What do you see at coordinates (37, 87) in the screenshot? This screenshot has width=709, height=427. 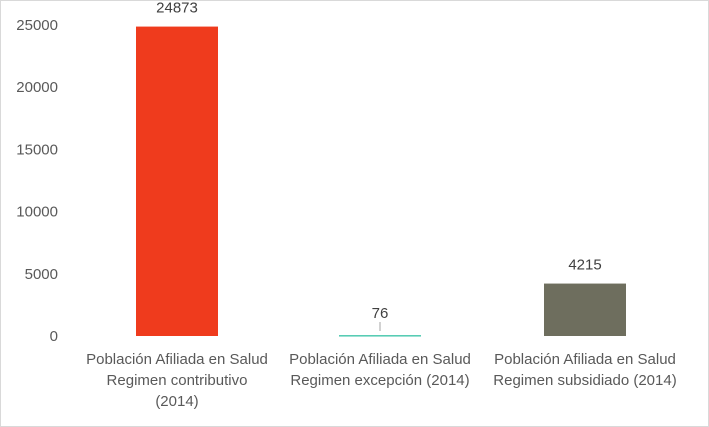 I see `y-tick-label: 20000` at bounding box center [37, 87].